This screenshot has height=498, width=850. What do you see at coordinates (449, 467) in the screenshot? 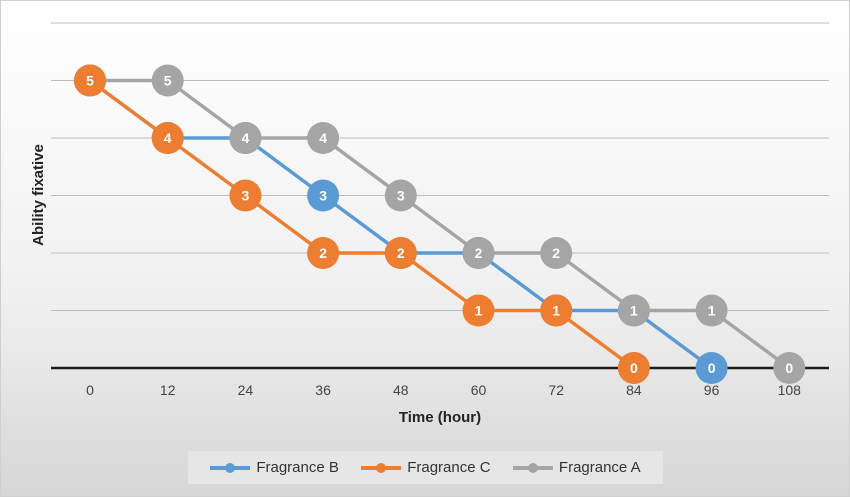
I see `legend-label: Fragrance C` at bounding box center [449, 467].